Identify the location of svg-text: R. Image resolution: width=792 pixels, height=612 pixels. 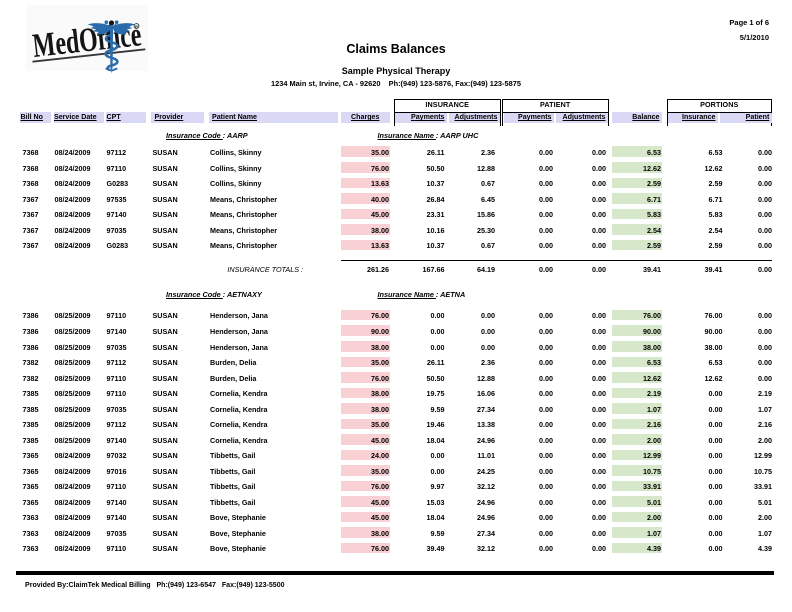
(136, 27).